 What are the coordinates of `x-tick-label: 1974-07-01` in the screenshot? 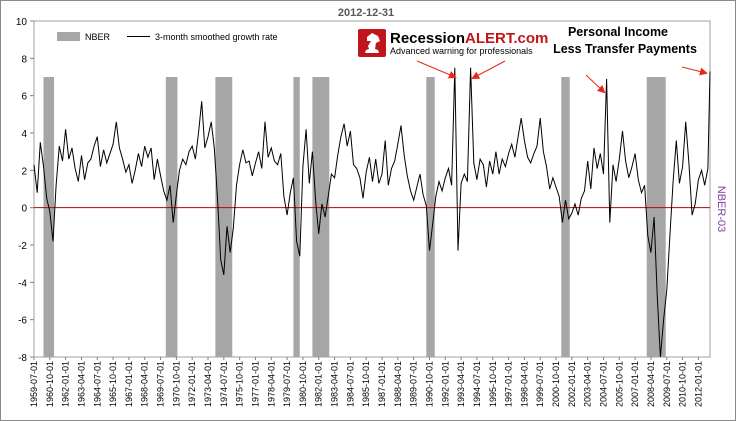 It's located at (224, 384).